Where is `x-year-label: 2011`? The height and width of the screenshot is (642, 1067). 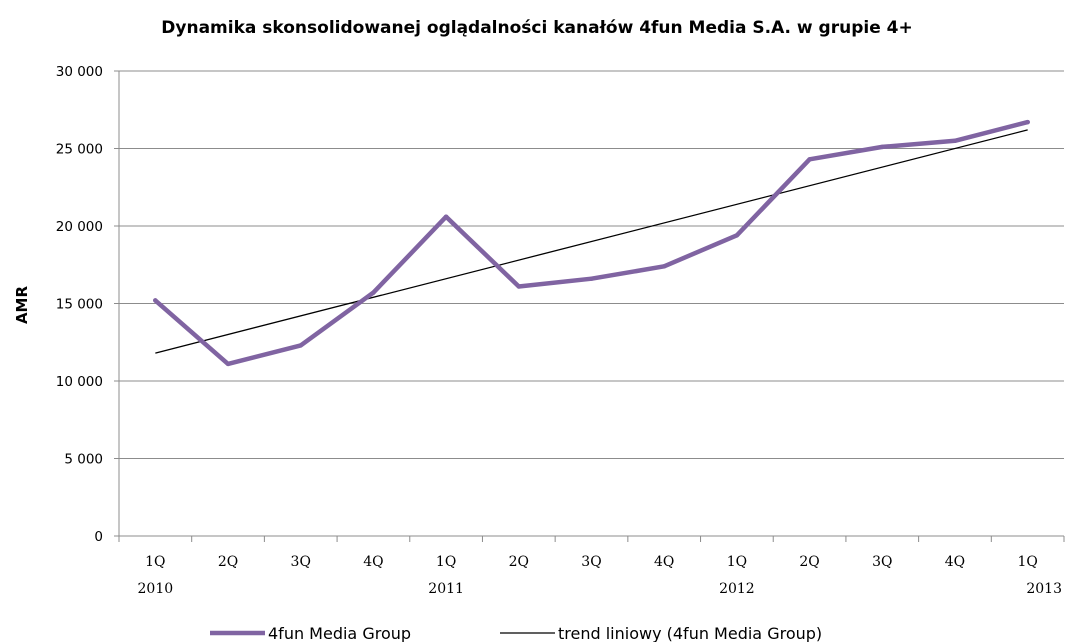 x-year-label: 2011 is located at coordinates (446, 589).